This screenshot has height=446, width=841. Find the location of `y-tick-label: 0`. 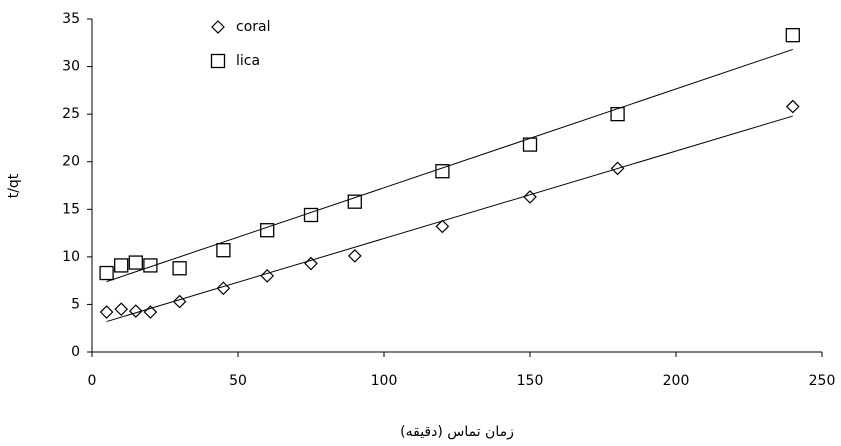

y-tick-label: 0 is located at coordinates (75, 352).